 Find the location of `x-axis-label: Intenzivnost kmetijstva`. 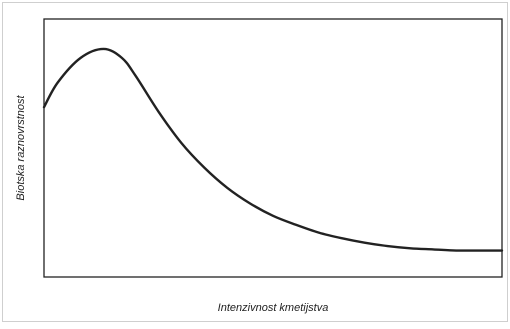

x-axis-label: Intenzivnost kmetijstva is located at coordinates (273, 308).